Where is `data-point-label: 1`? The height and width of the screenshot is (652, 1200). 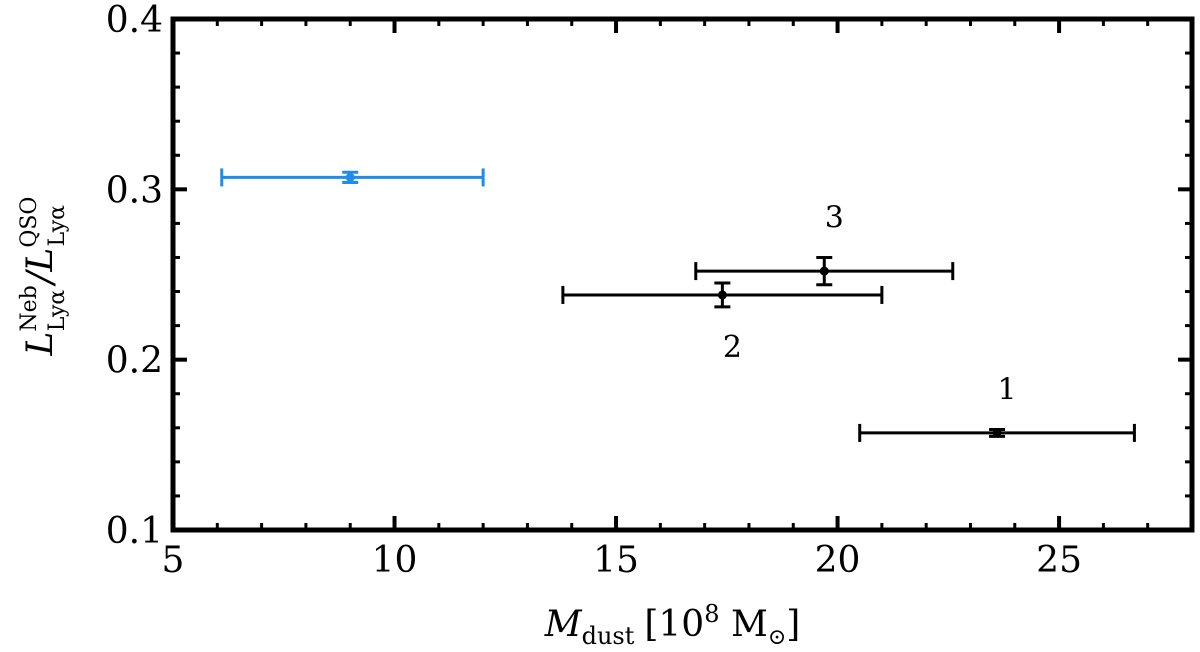
data-point-label: 1 is located at coordinates (1007, 390).